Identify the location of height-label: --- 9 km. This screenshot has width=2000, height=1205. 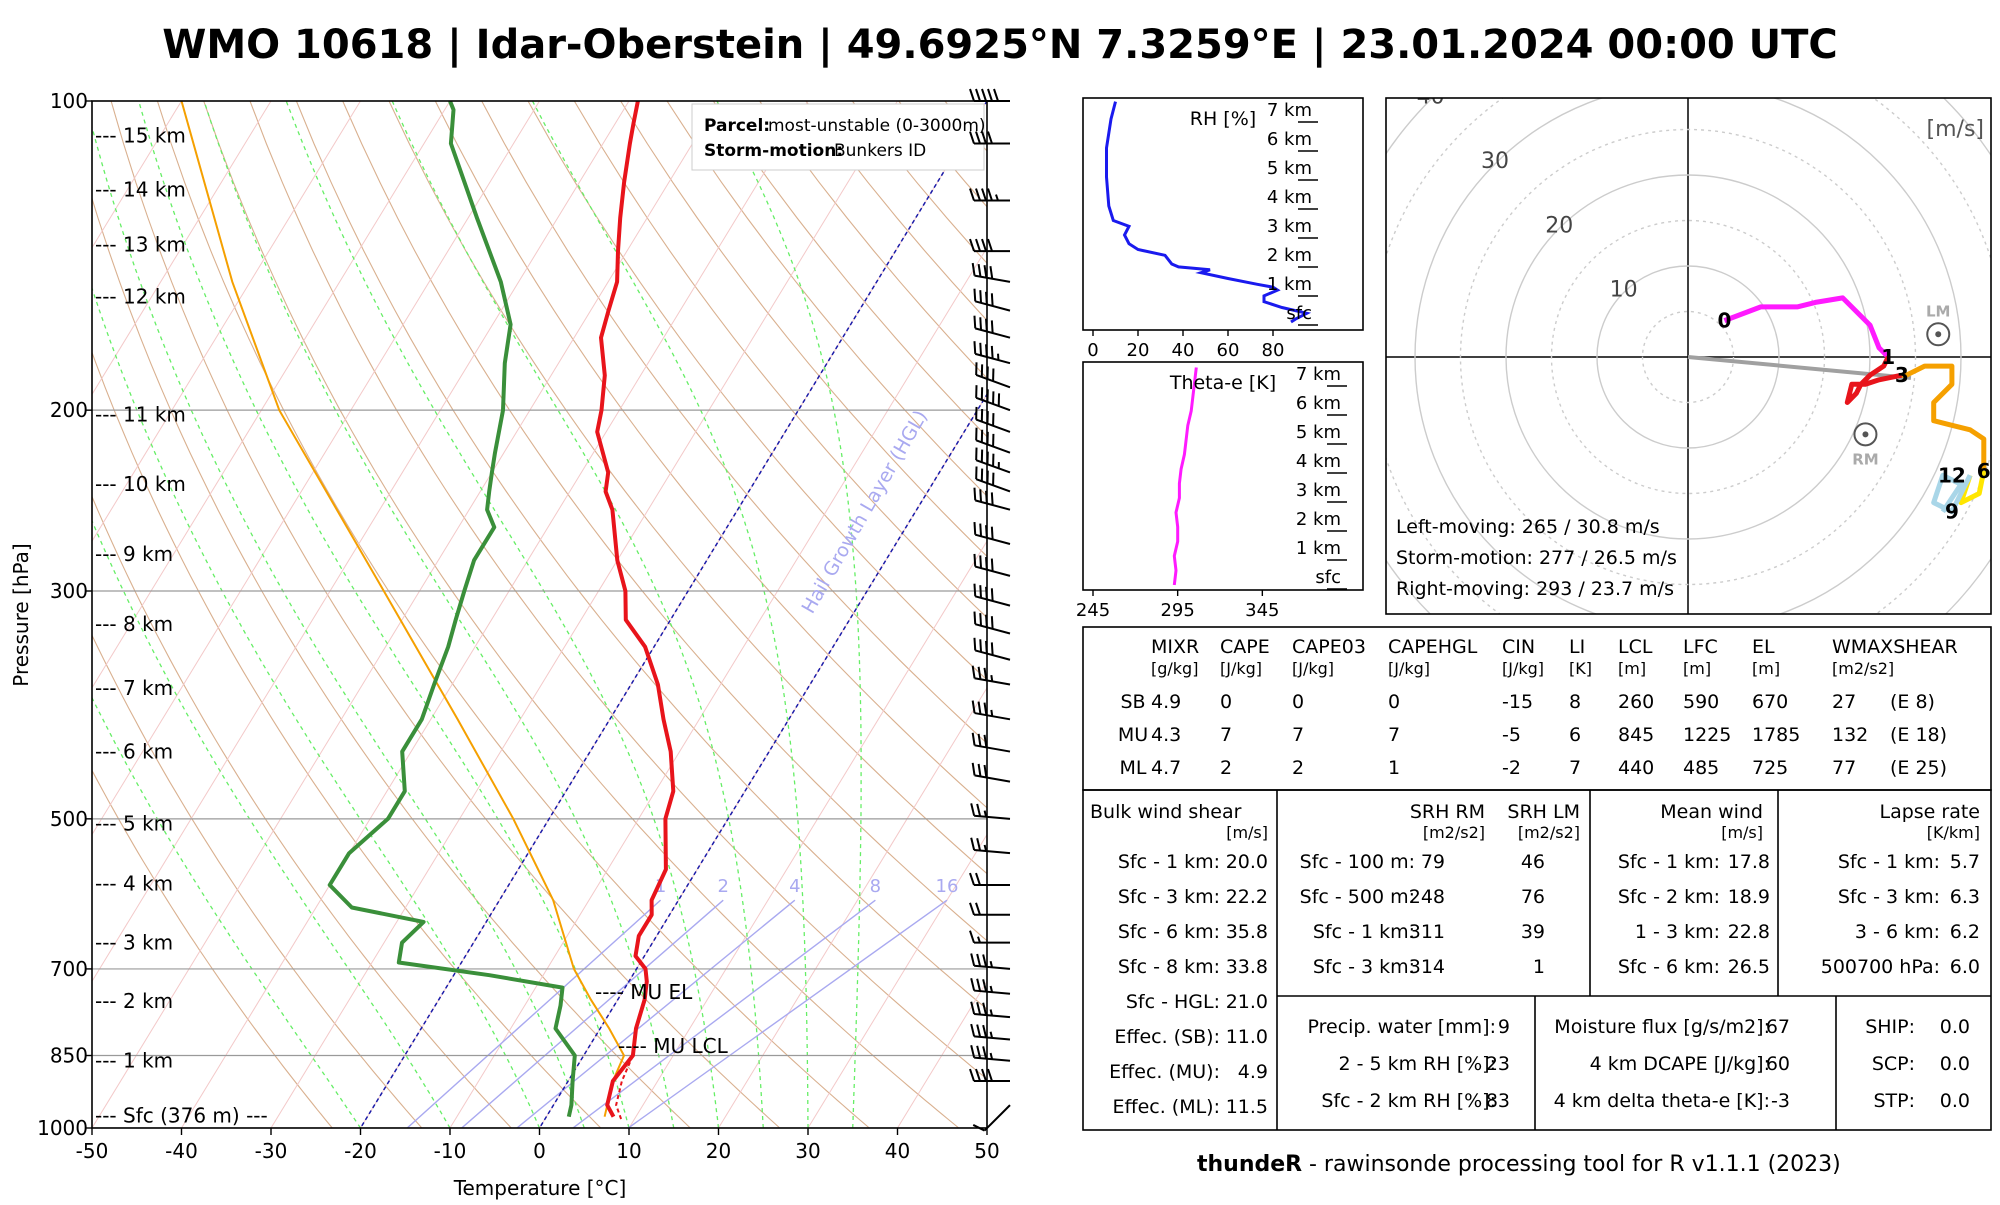
(134, 554).